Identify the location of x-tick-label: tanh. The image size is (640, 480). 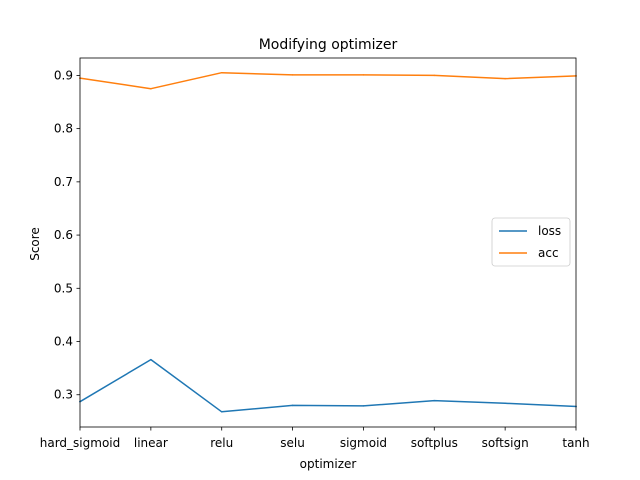
(575, 443).